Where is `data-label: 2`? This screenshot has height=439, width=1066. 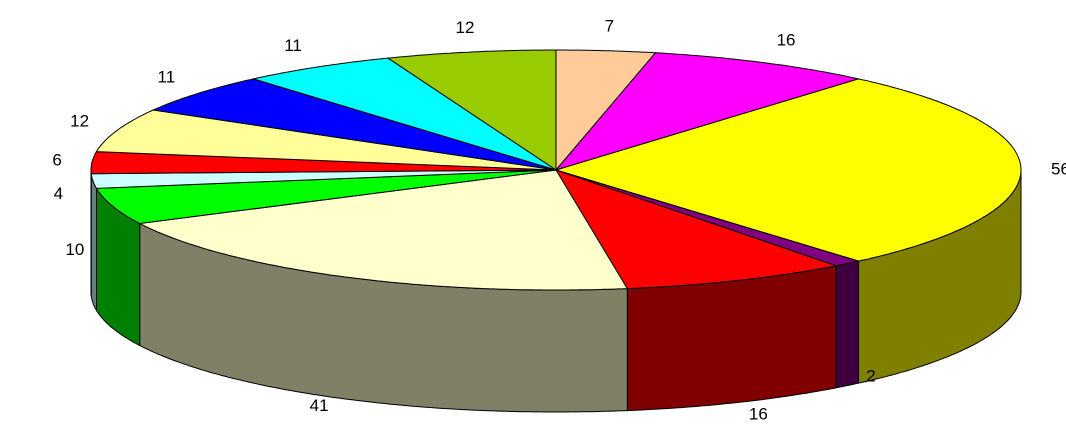
data-label: 2 is located at coordinates (870, 376).